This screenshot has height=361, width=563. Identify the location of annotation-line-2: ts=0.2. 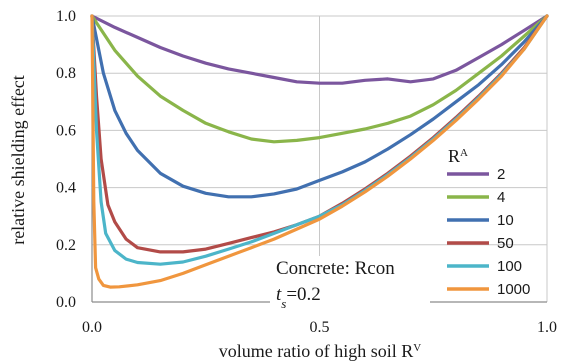
(298, 297).